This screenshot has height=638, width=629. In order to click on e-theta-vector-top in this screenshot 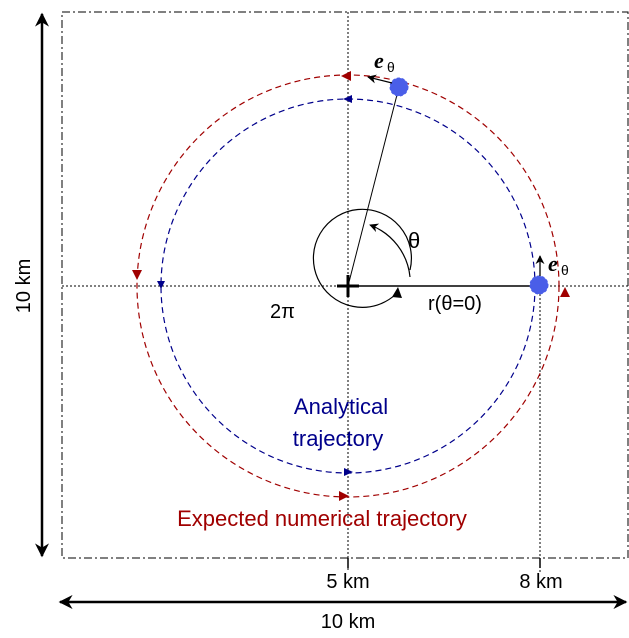, I will do `click(380, 79)`.